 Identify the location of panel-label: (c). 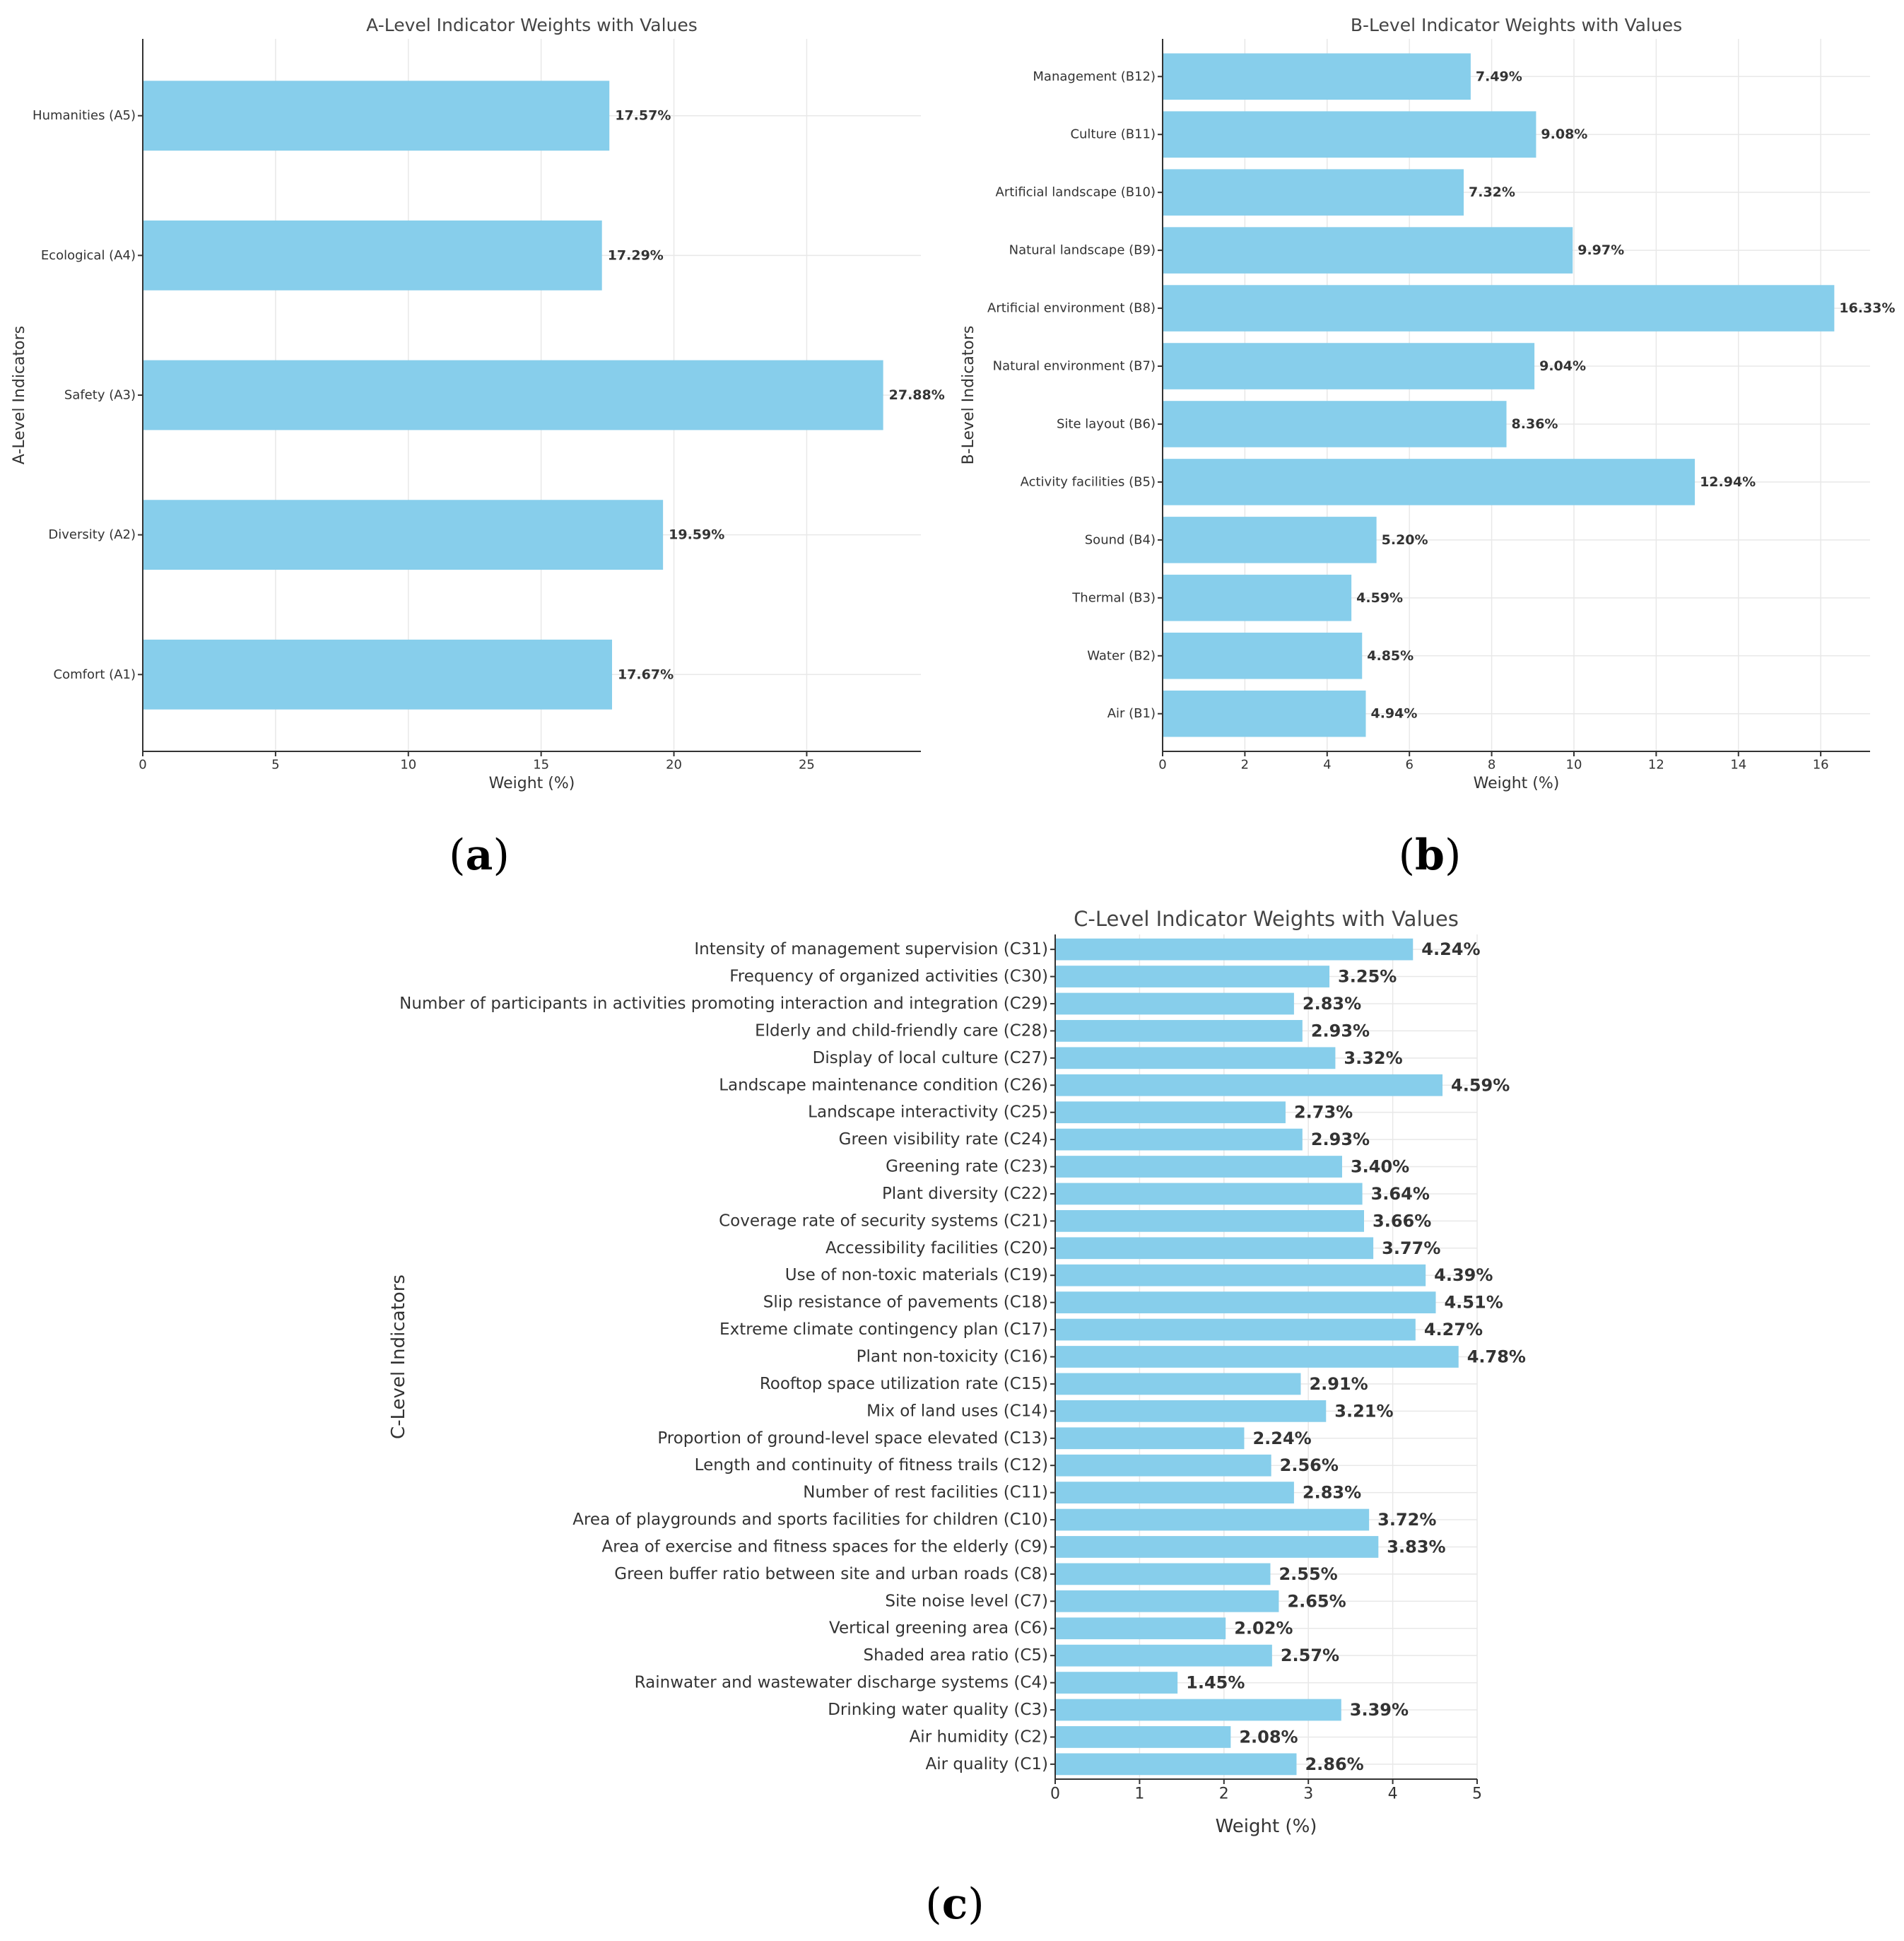
(955, 1905).